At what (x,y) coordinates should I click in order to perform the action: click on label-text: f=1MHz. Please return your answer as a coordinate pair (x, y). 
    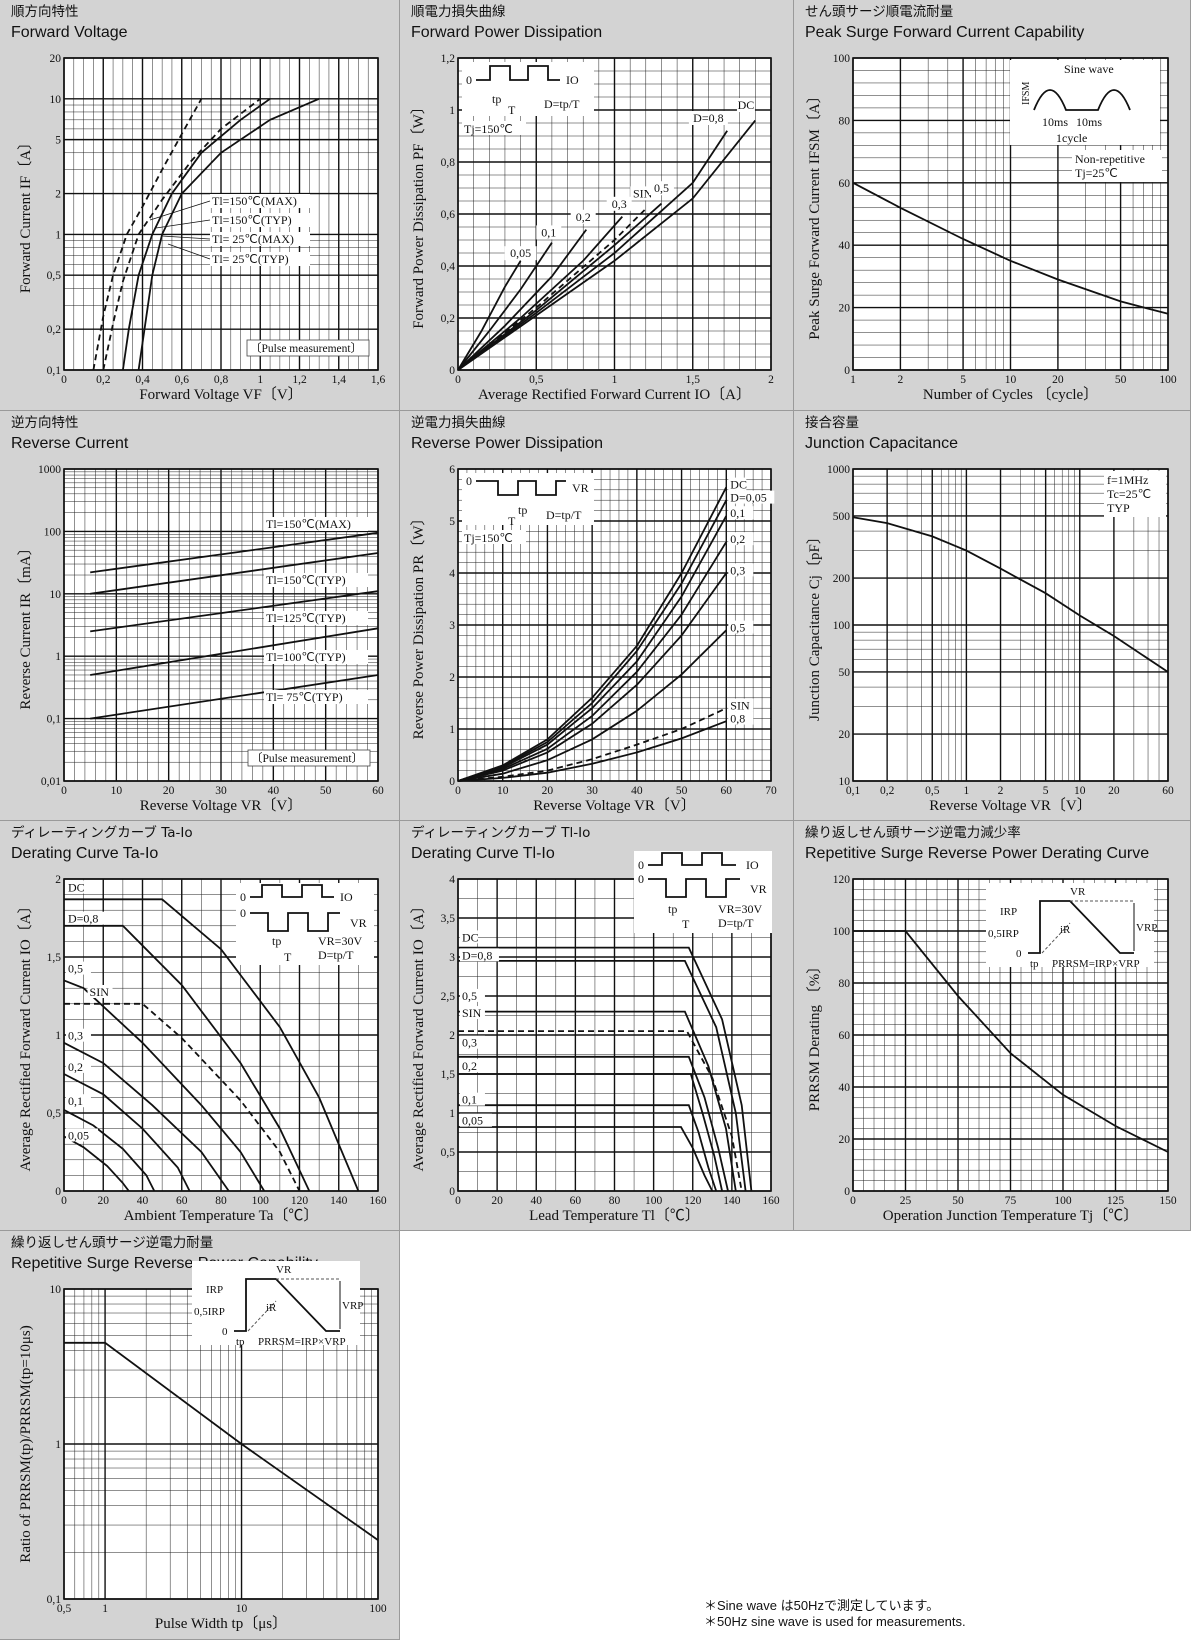
    Looking at the image, I should click on (1127, 480).